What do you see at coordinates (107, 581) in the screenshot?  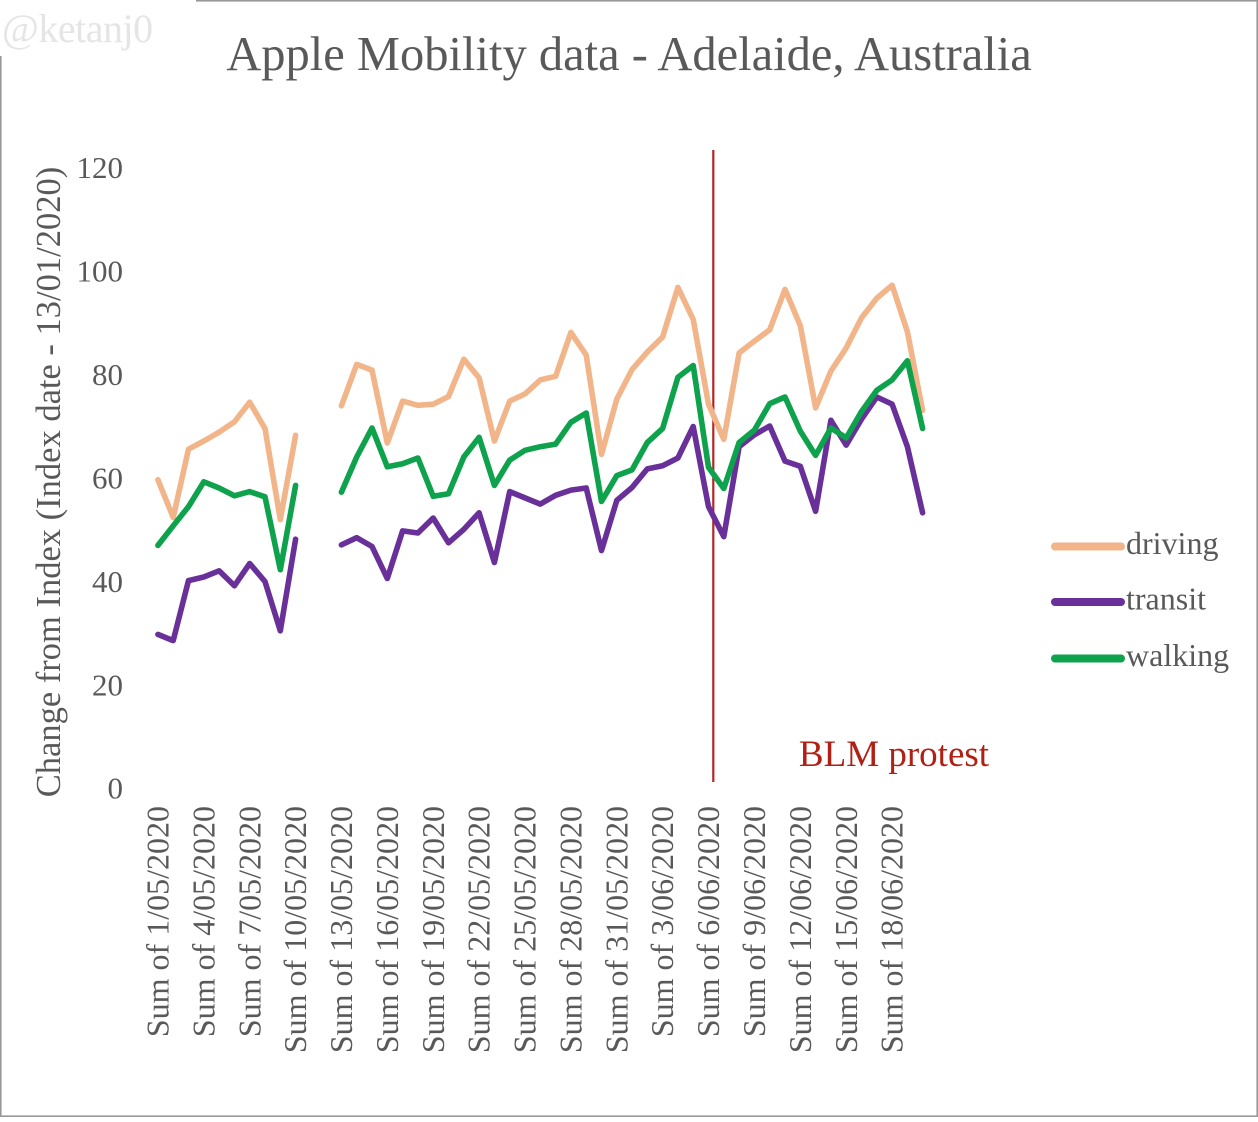 I see `svg-text: 40` at bounding box center [107, 581].